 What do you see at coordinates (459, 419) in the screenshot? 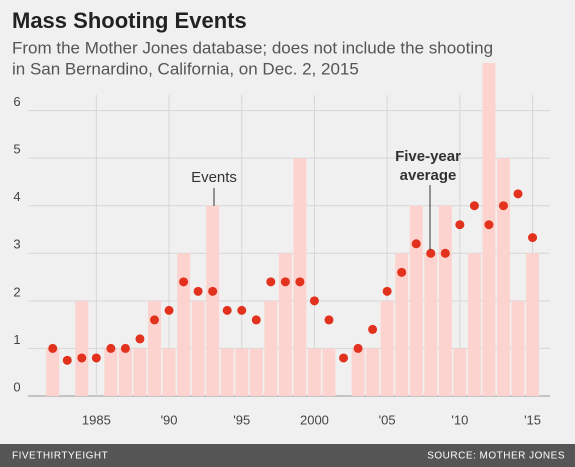
I see `x-tick-label: '10` at bounding box center [459, 419].